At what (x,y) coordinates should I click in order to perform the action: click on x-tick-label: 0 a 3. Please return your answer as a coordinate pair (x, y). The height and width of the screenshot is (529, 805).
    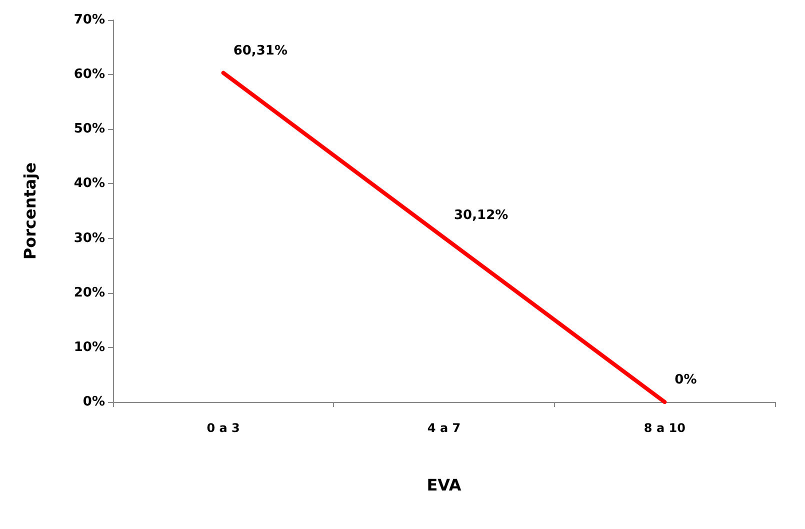
    Looking at the image, I should click on (223, 428).